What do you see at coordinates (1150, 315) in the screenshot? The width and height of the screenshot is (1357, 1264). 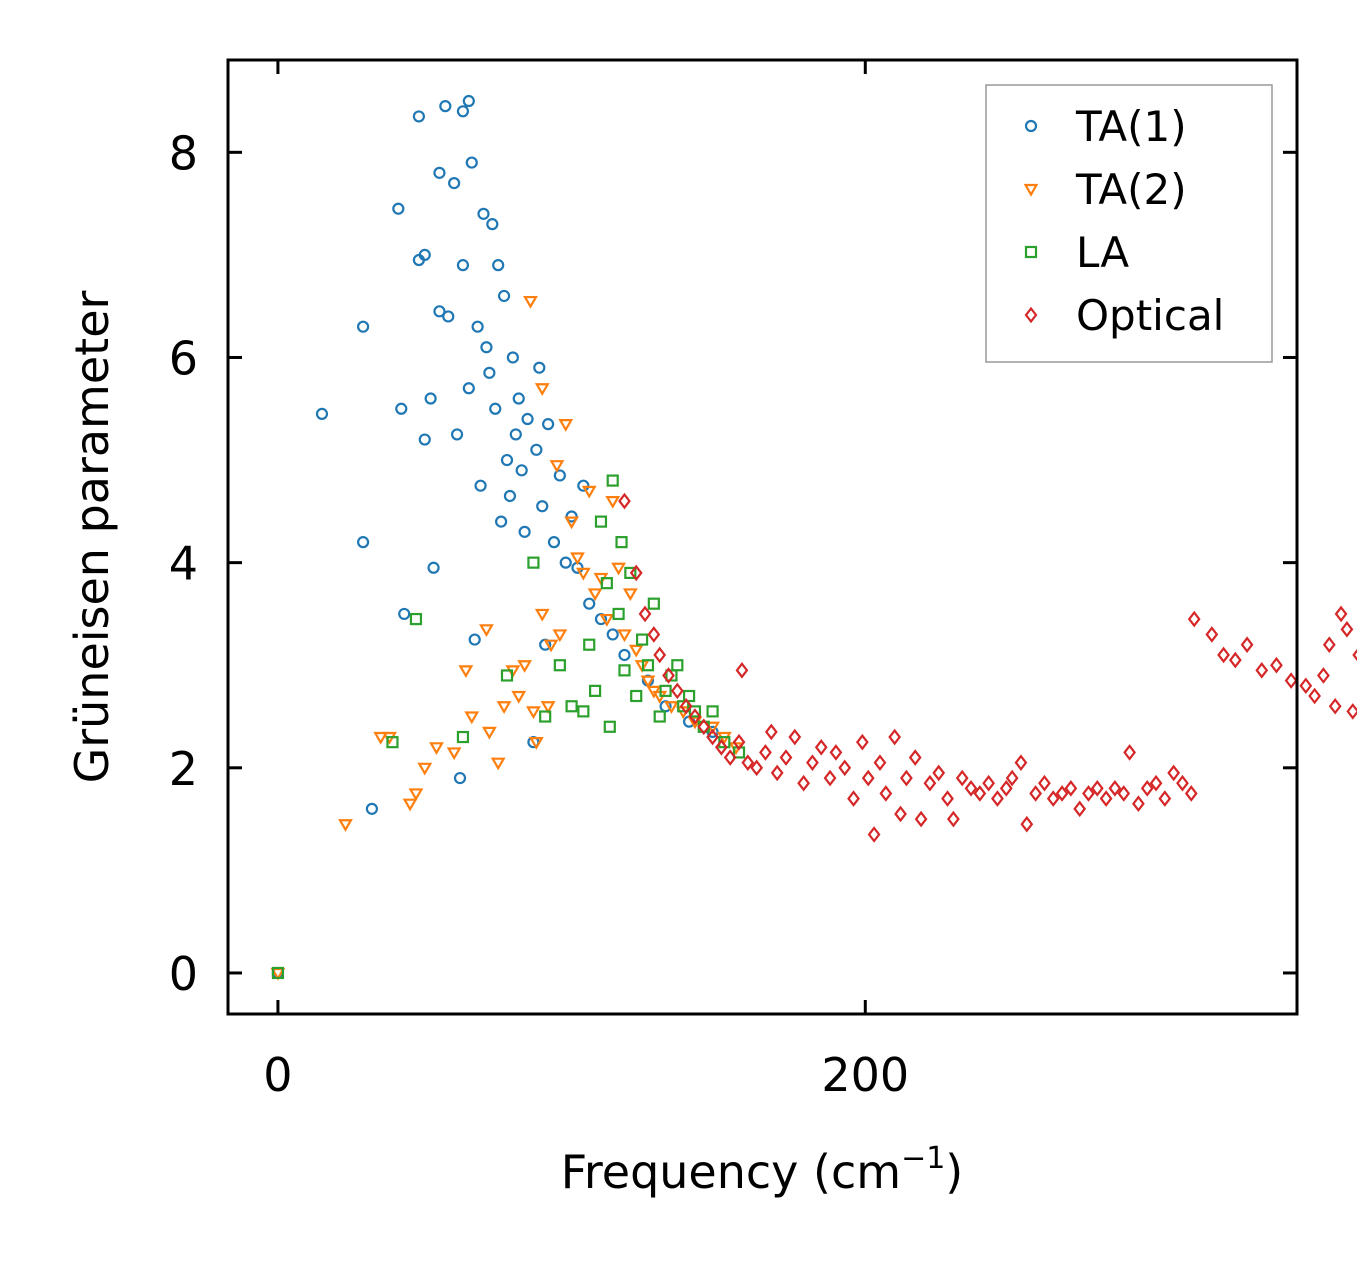 I see `legend-label: Optical` at bounding box center [1150, 315].